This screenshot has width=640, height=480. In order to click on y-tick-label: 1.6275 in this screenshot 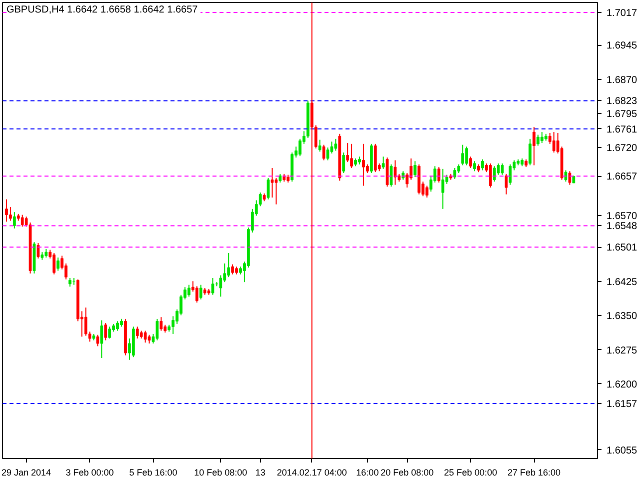, I will do `click(622, 350)`.